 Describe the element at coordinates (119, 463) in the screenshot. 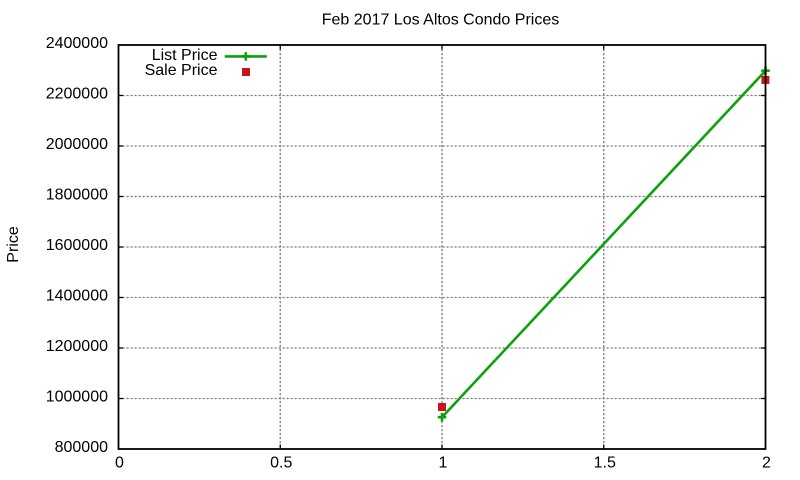

I see `svg-text: 0` at that location.